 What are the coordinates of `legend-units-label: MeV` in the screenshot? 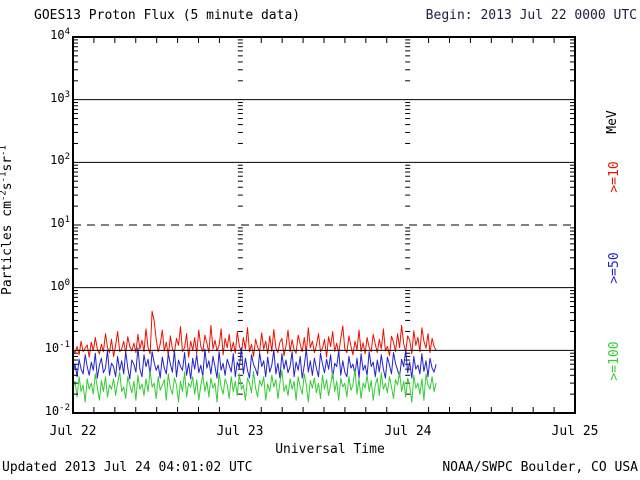 It's located at (612, 122).